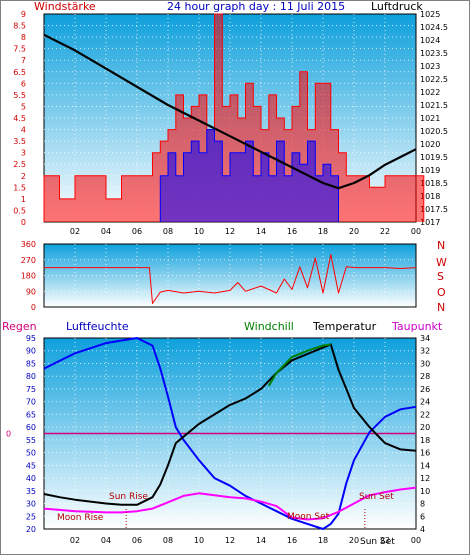 Image resolution: width=470 pixels, height=555 pixels. Describe the element at coordinates (425, 440) in the screenshot. I see `temperature-tick-label: 18` at that location.